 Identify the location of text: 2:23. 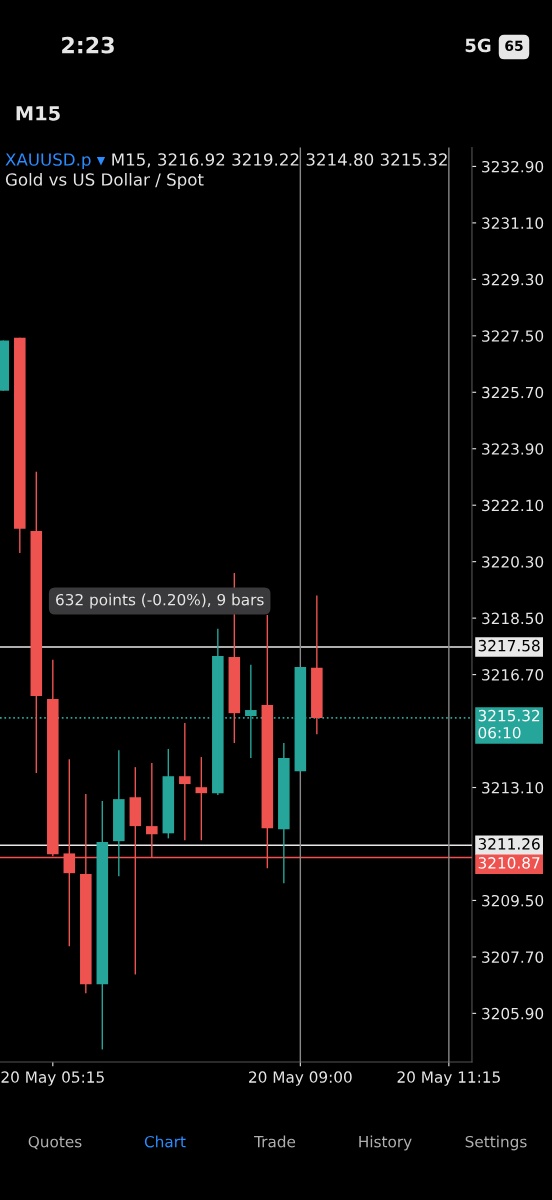
(88, 45).